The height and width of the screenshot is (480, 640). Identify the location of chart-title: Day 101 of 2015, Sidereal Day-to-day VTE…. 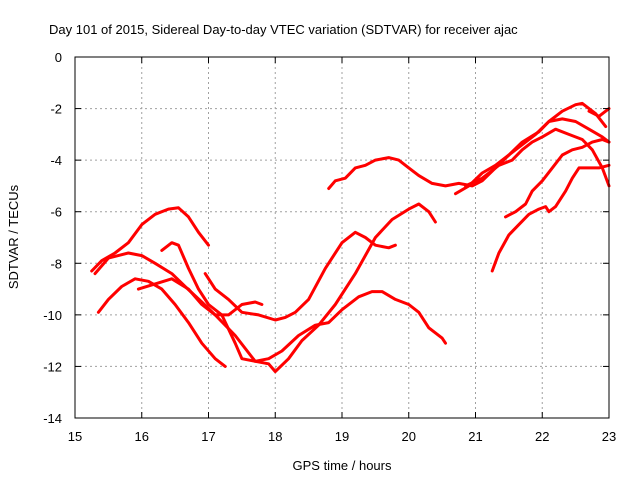
(283, 29).